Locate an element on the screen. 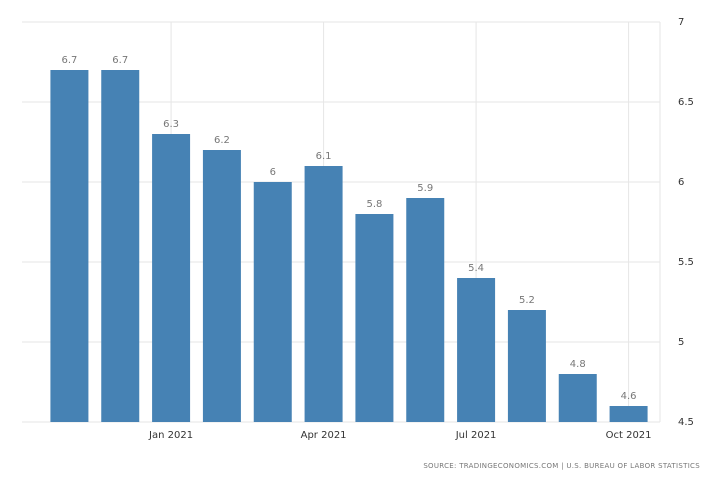 This screenshot has height=485, width=728. value-label: 6.2 is located at coordinates (222, 140).